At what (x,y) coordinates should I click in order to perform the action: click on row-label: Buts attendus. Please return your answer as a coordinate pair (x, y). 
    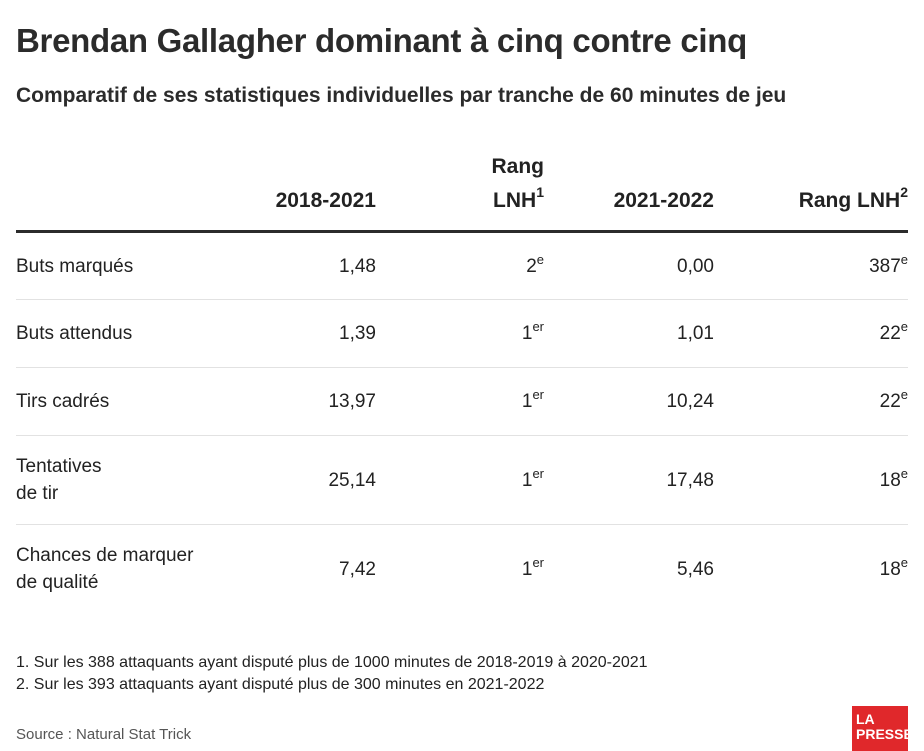
    Looking at the image, I should click on (131, 333).